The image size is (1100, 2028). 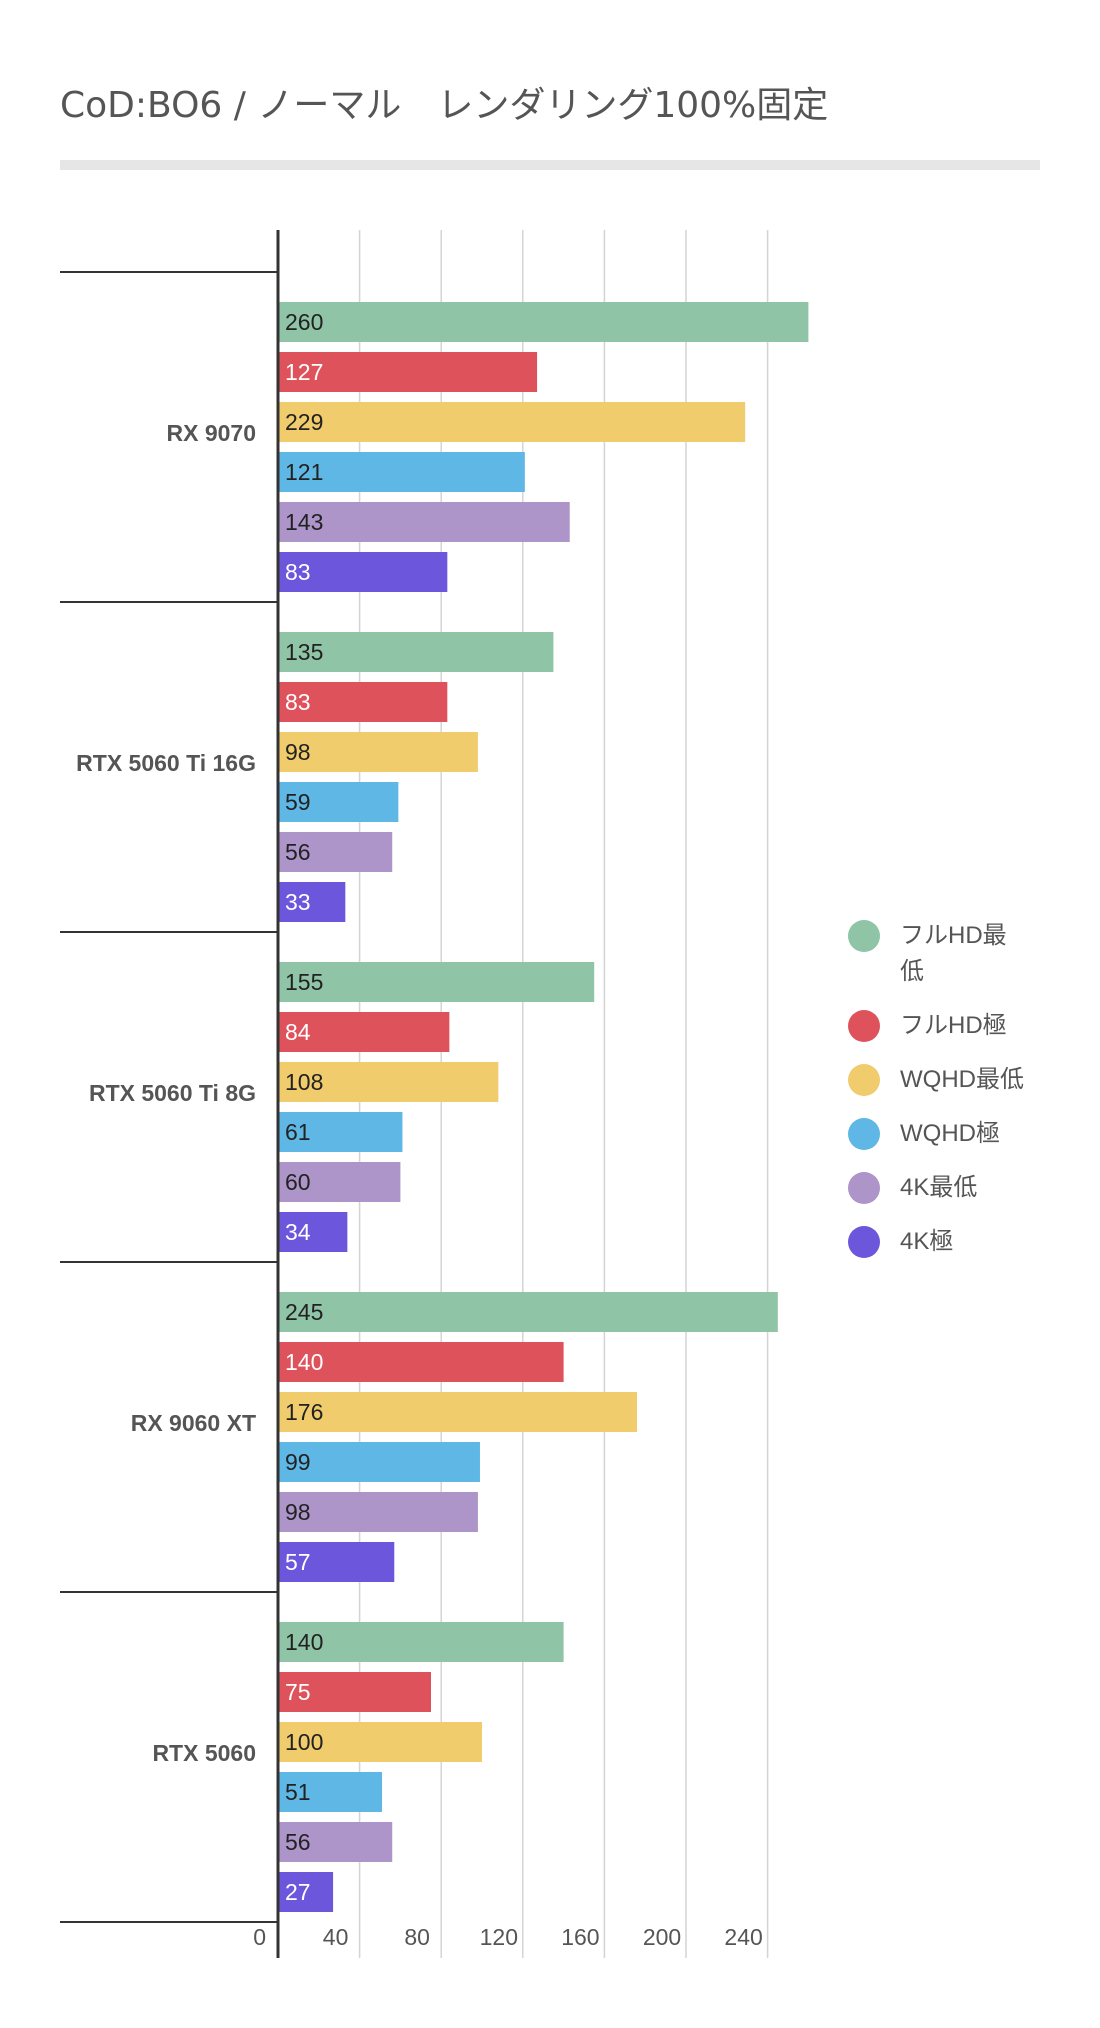 I want to click on bar-value-label: 59, so click(x=298, y=802).